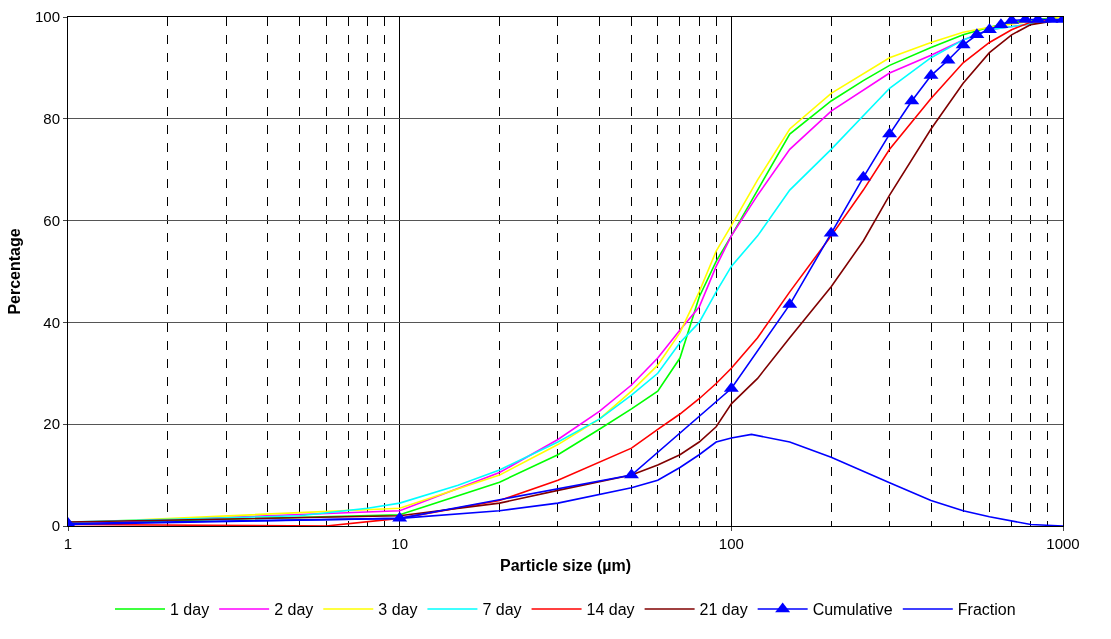  What do you see at coordinates (51, 220) in the screenshot?
I see `y-tick-label: 60` at bounding box center [51, 220].